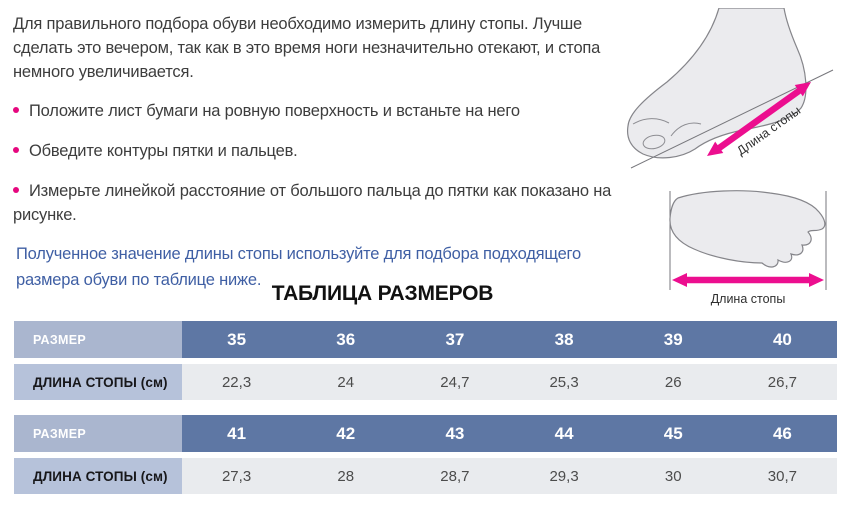 The image size is (851, 509). Describe the element at coordinates (455, 433) in the screenshot. I see `size-value: 43` at that location.